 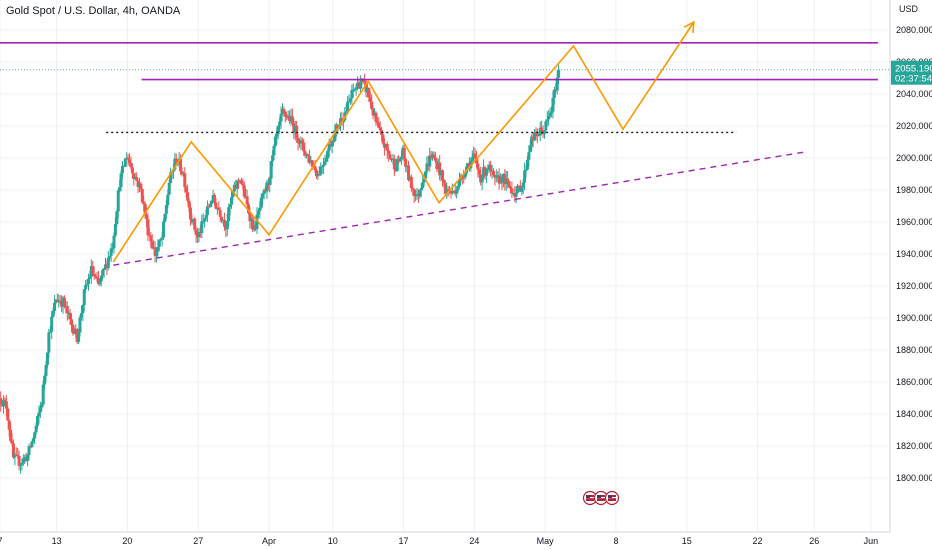 I want to click on time-tick-label: 26, so click(x=814, y=541).